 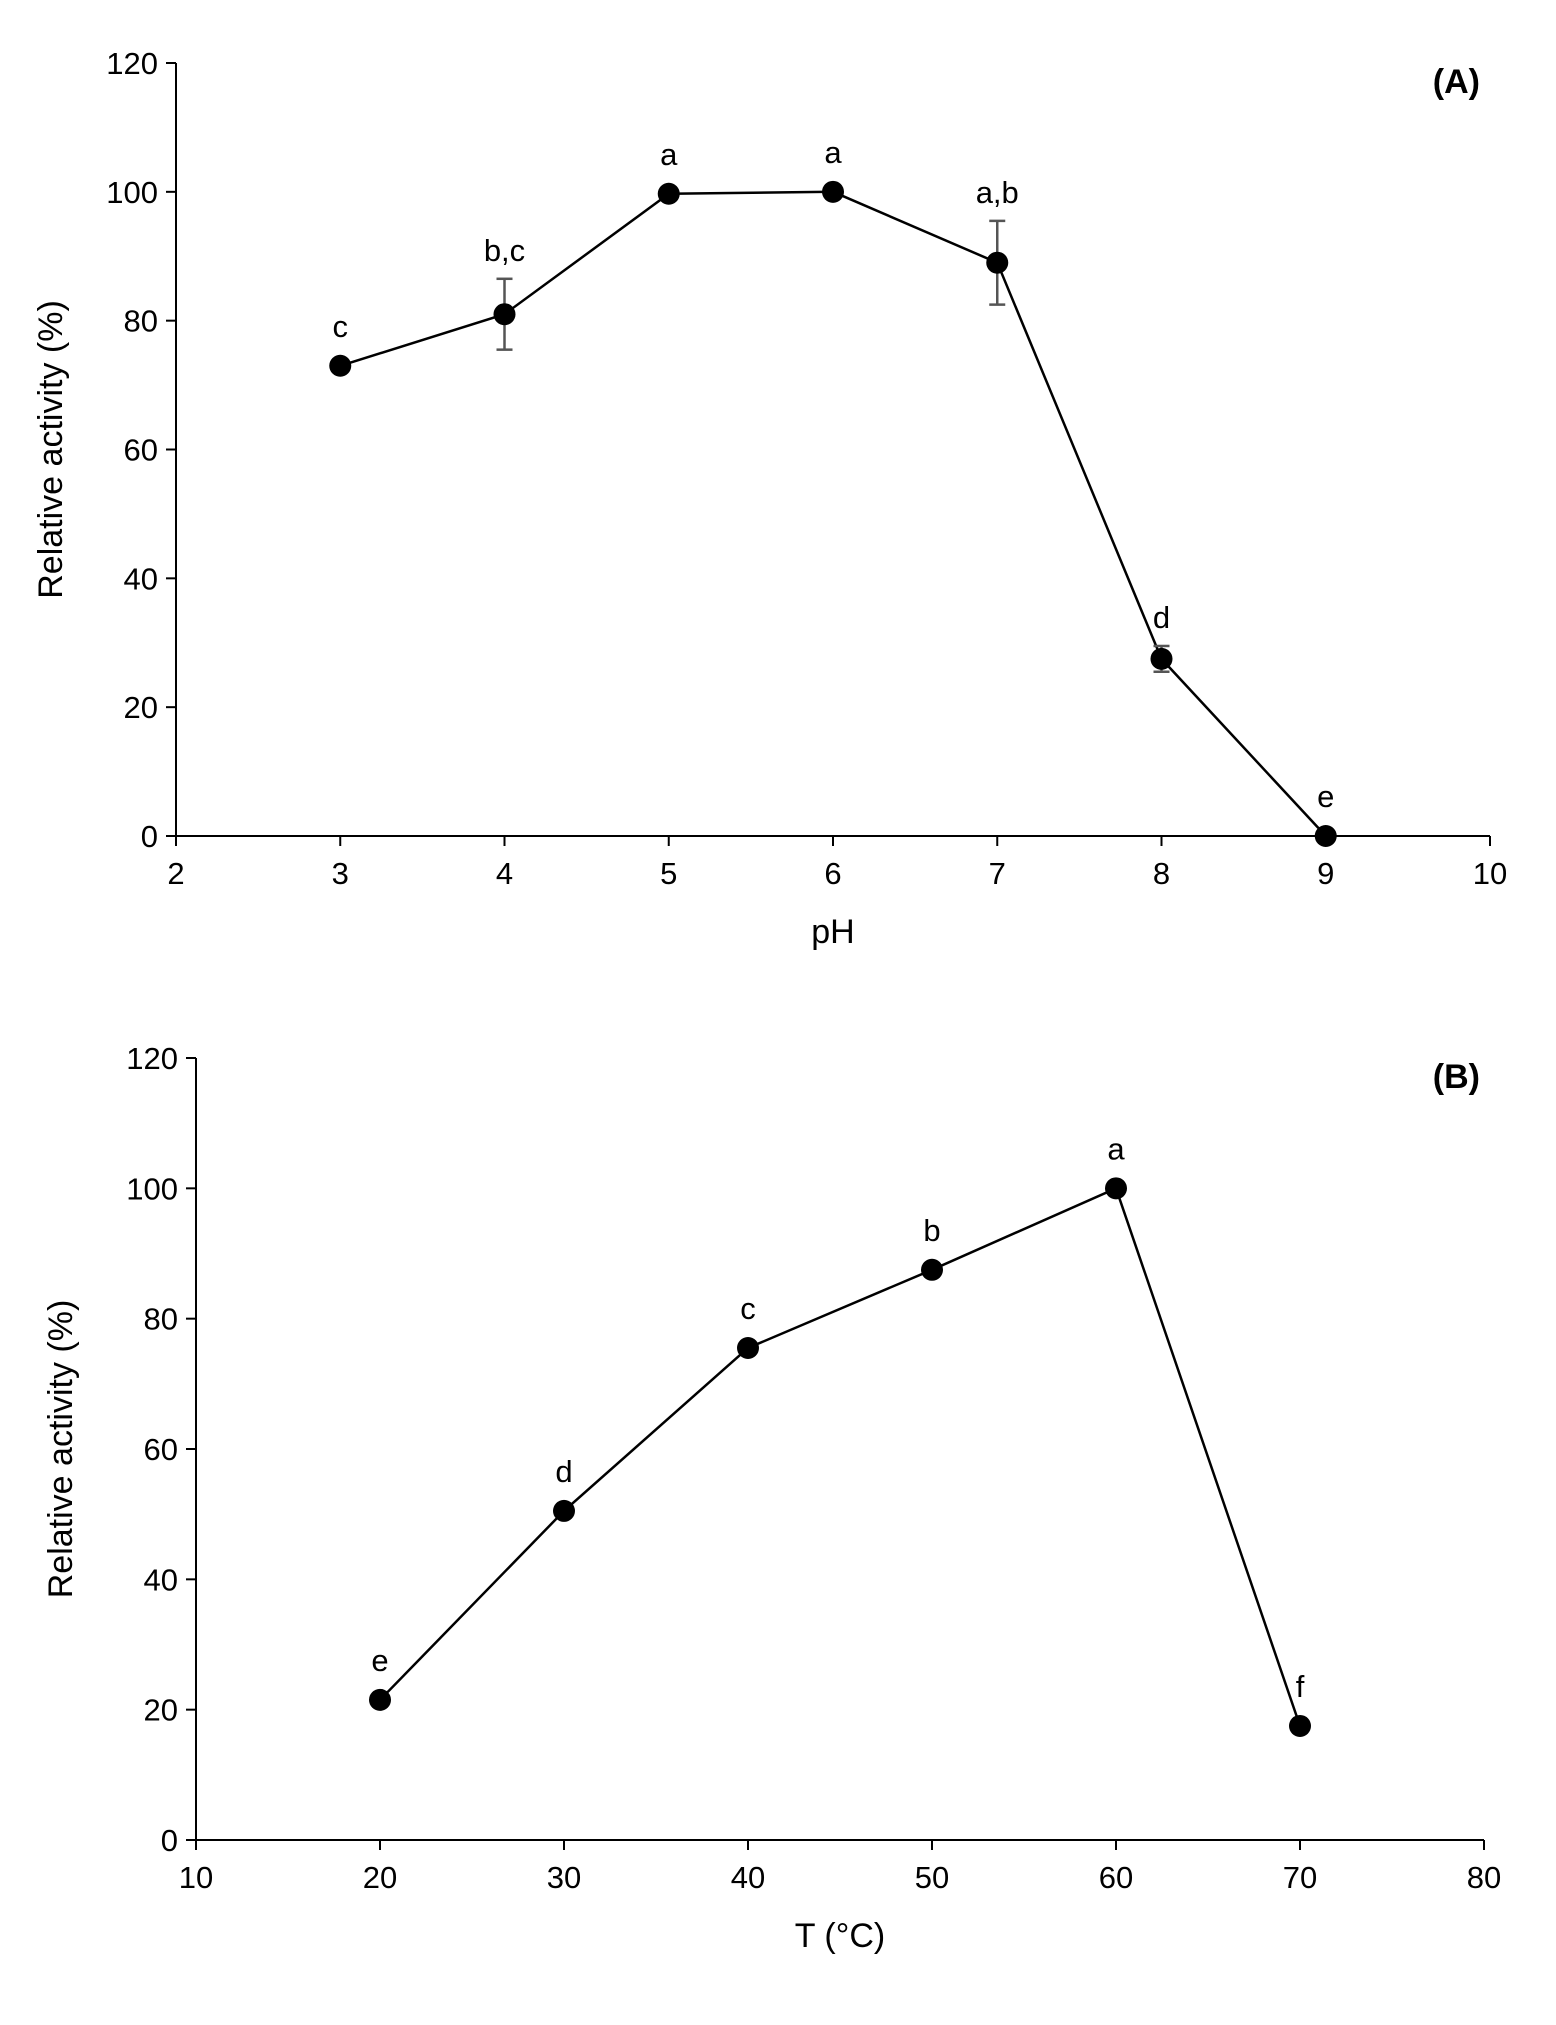 I want to click on chart1-y-tick-label: 80, so click(x=141, y=321).